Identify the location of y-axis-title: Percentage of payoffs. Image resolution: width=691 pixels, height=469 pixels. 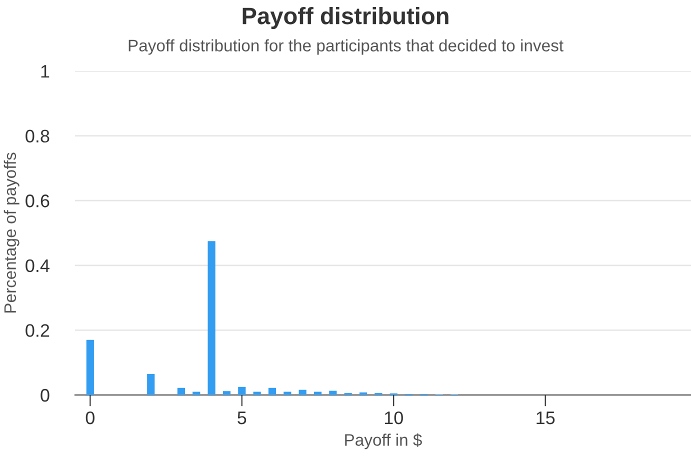
(12, 232).